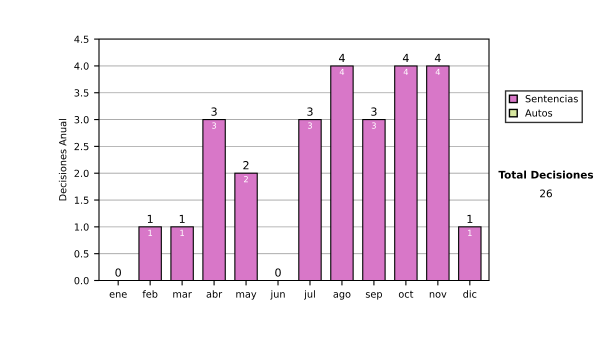 This screenshot has width=600, height=340. I want to click on x-tick-label: feb, so click(150, 294).